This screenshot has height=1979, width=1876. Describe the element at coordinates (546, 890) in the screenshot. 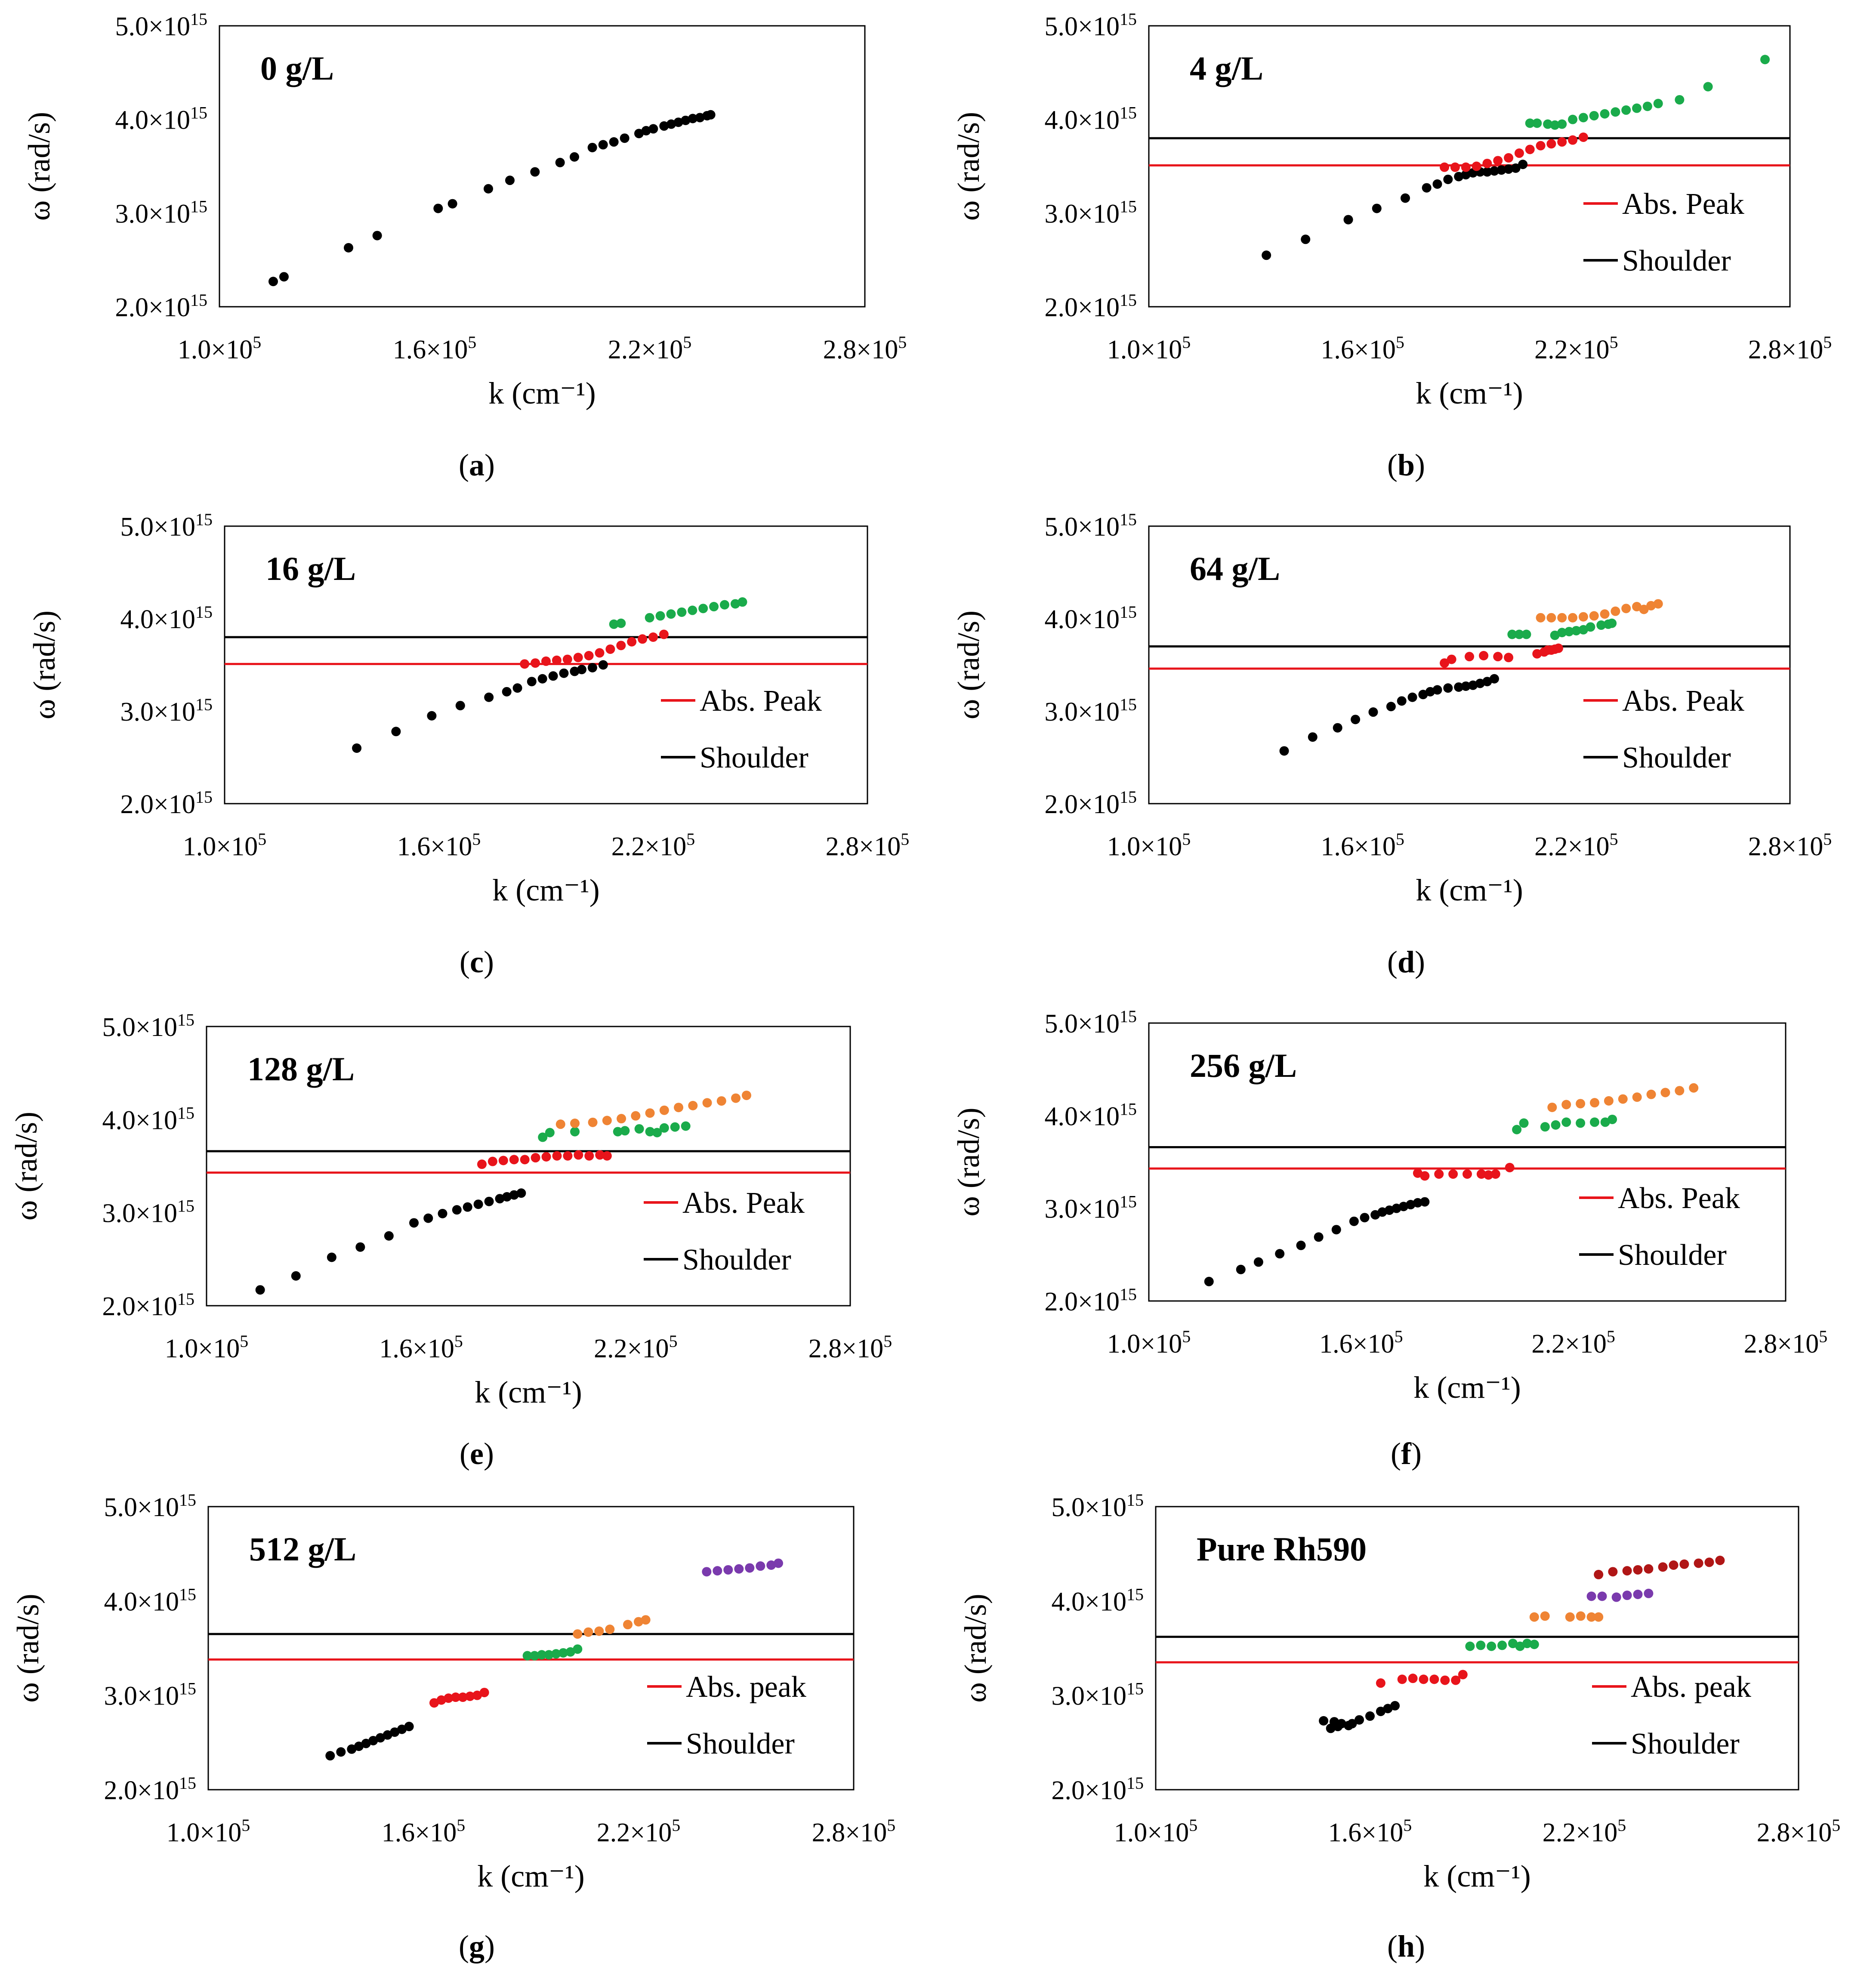

I see `x-axis-label: k (cm⁻¹)` at that location.